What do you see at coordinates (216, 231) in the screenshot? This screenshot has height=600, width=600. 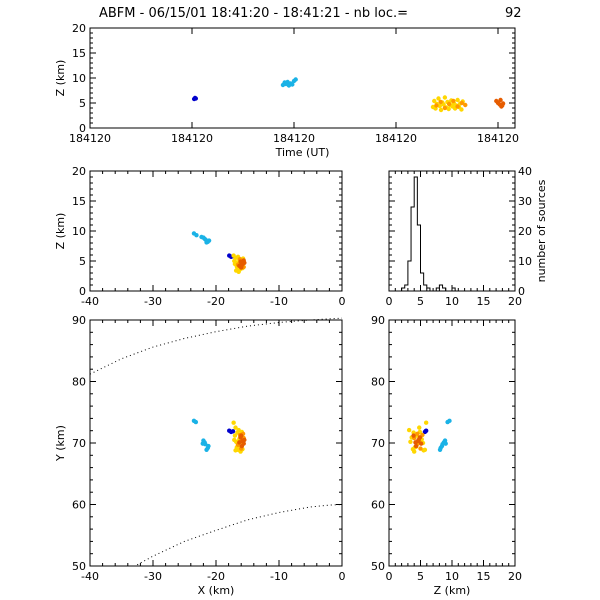 I see `x-height-frame` at bounding box center [216, 231].